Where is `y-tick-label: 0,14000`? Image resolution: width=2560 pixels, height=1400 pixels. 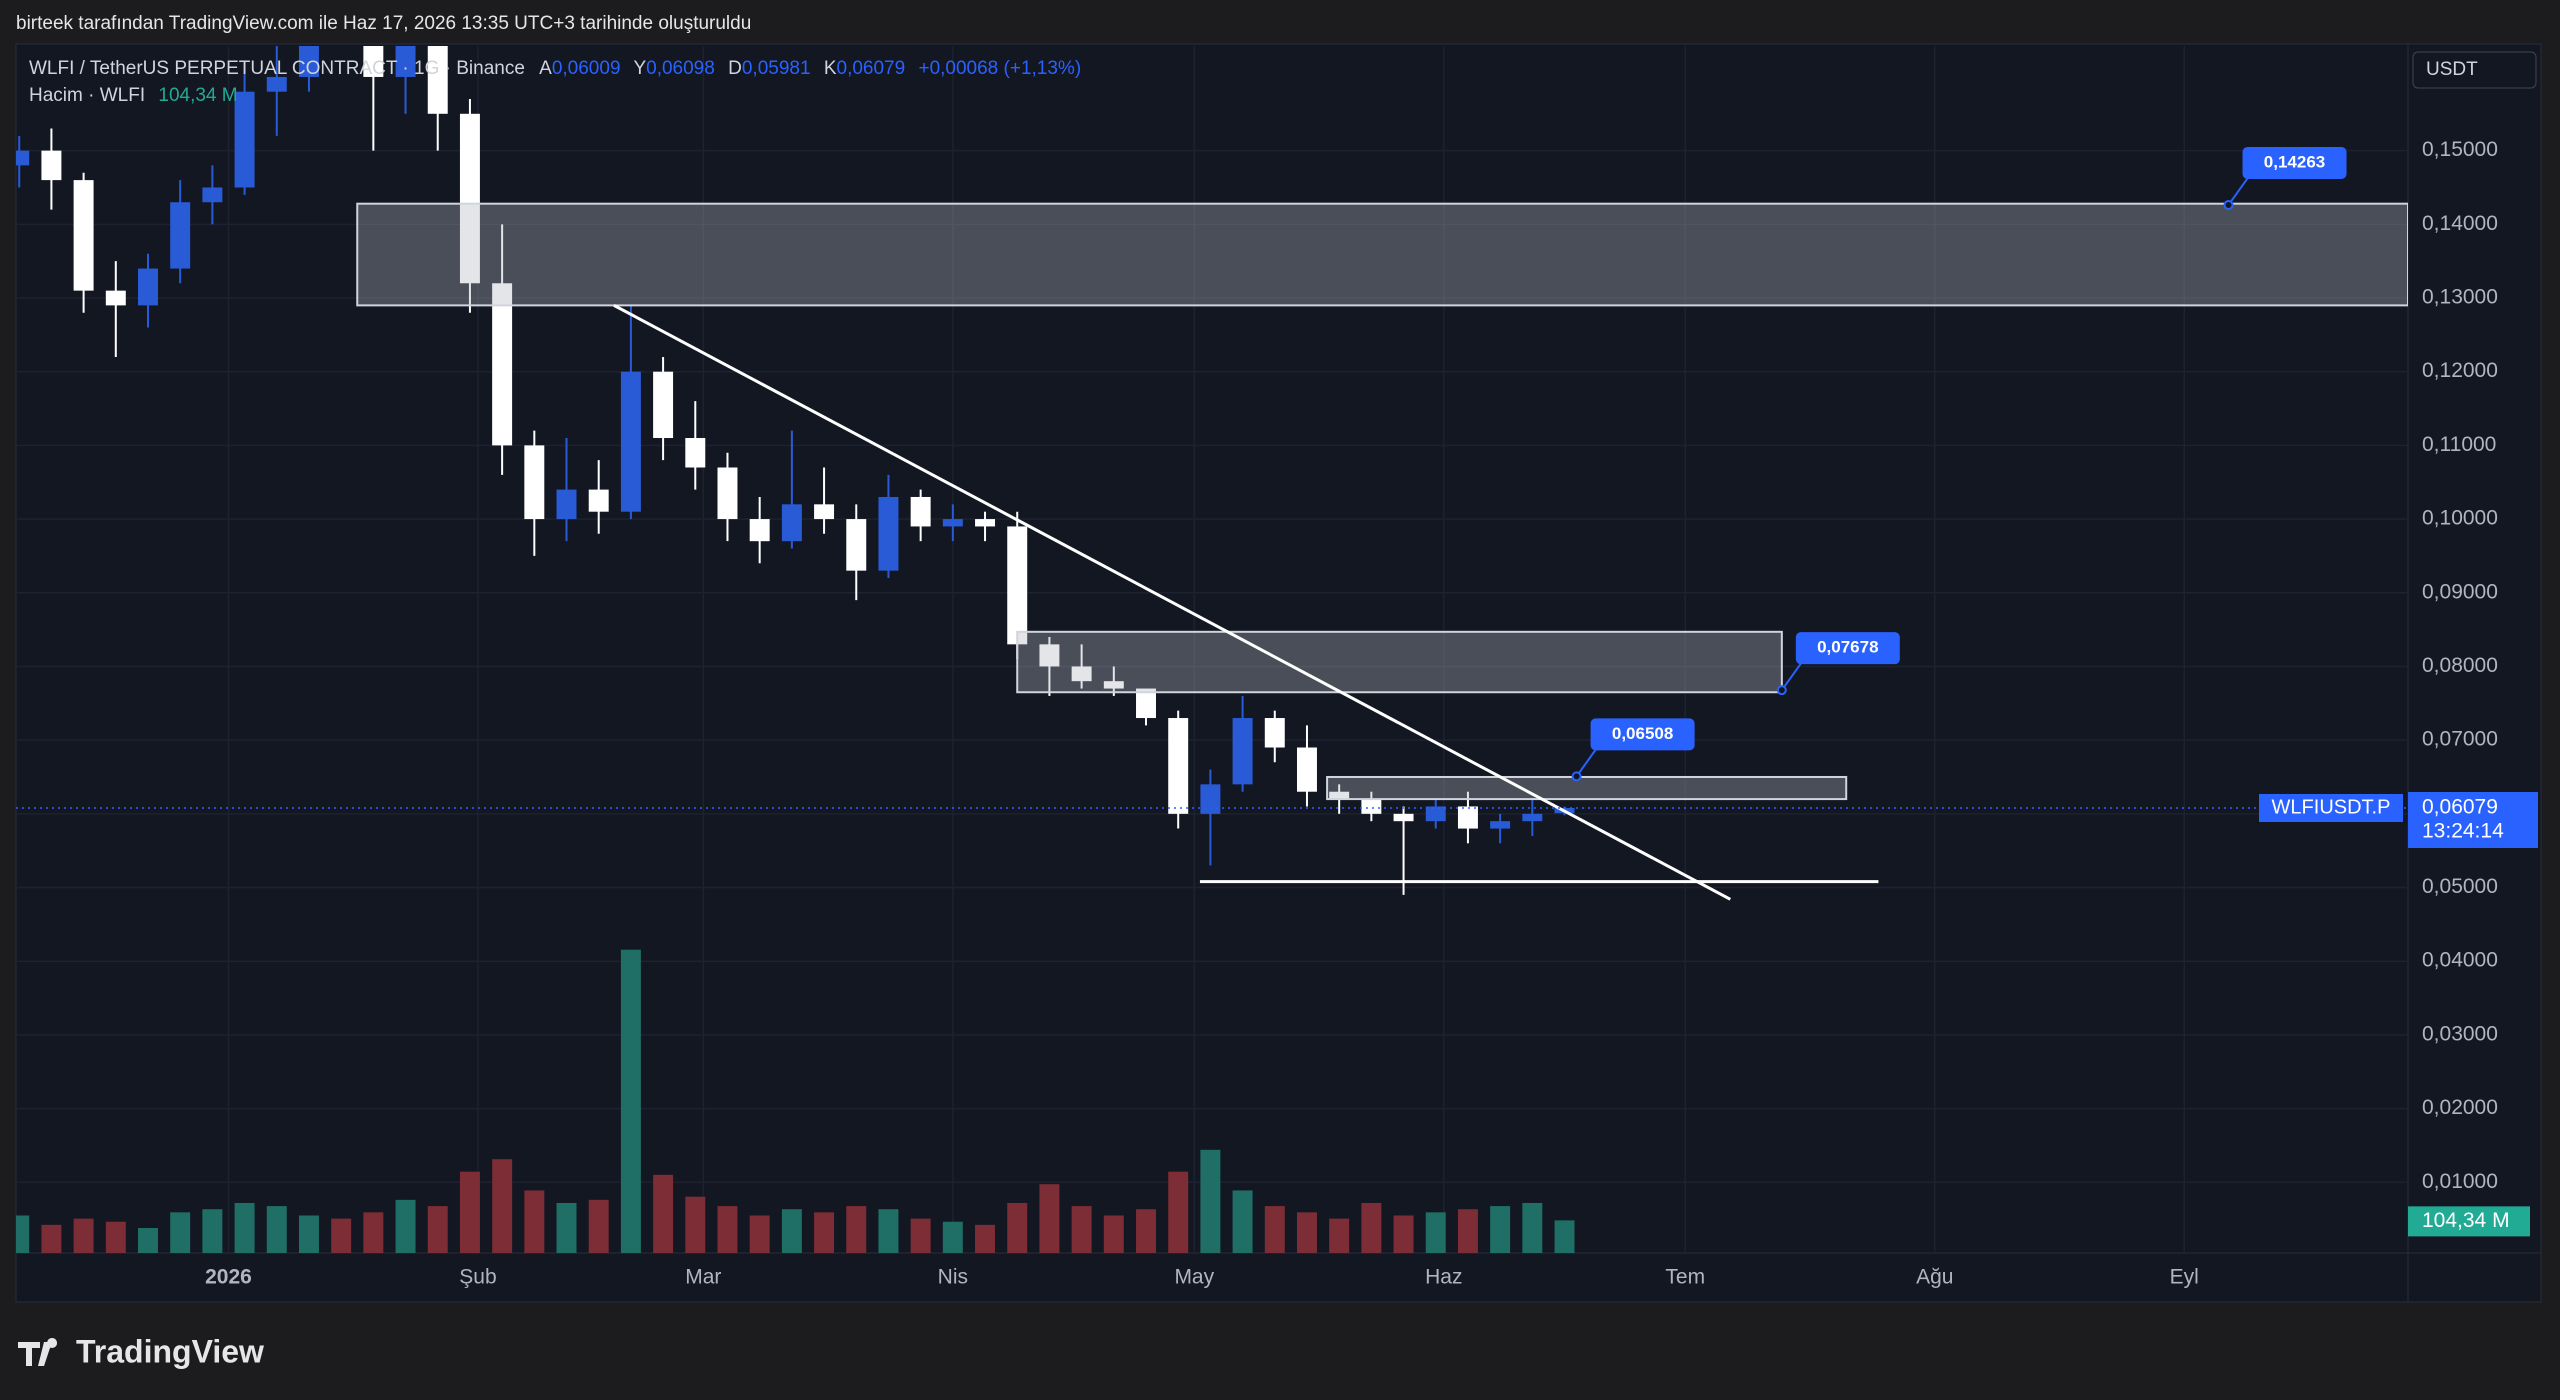
y-tick-label: 0,14000 is located at coordinates (2460, 223).